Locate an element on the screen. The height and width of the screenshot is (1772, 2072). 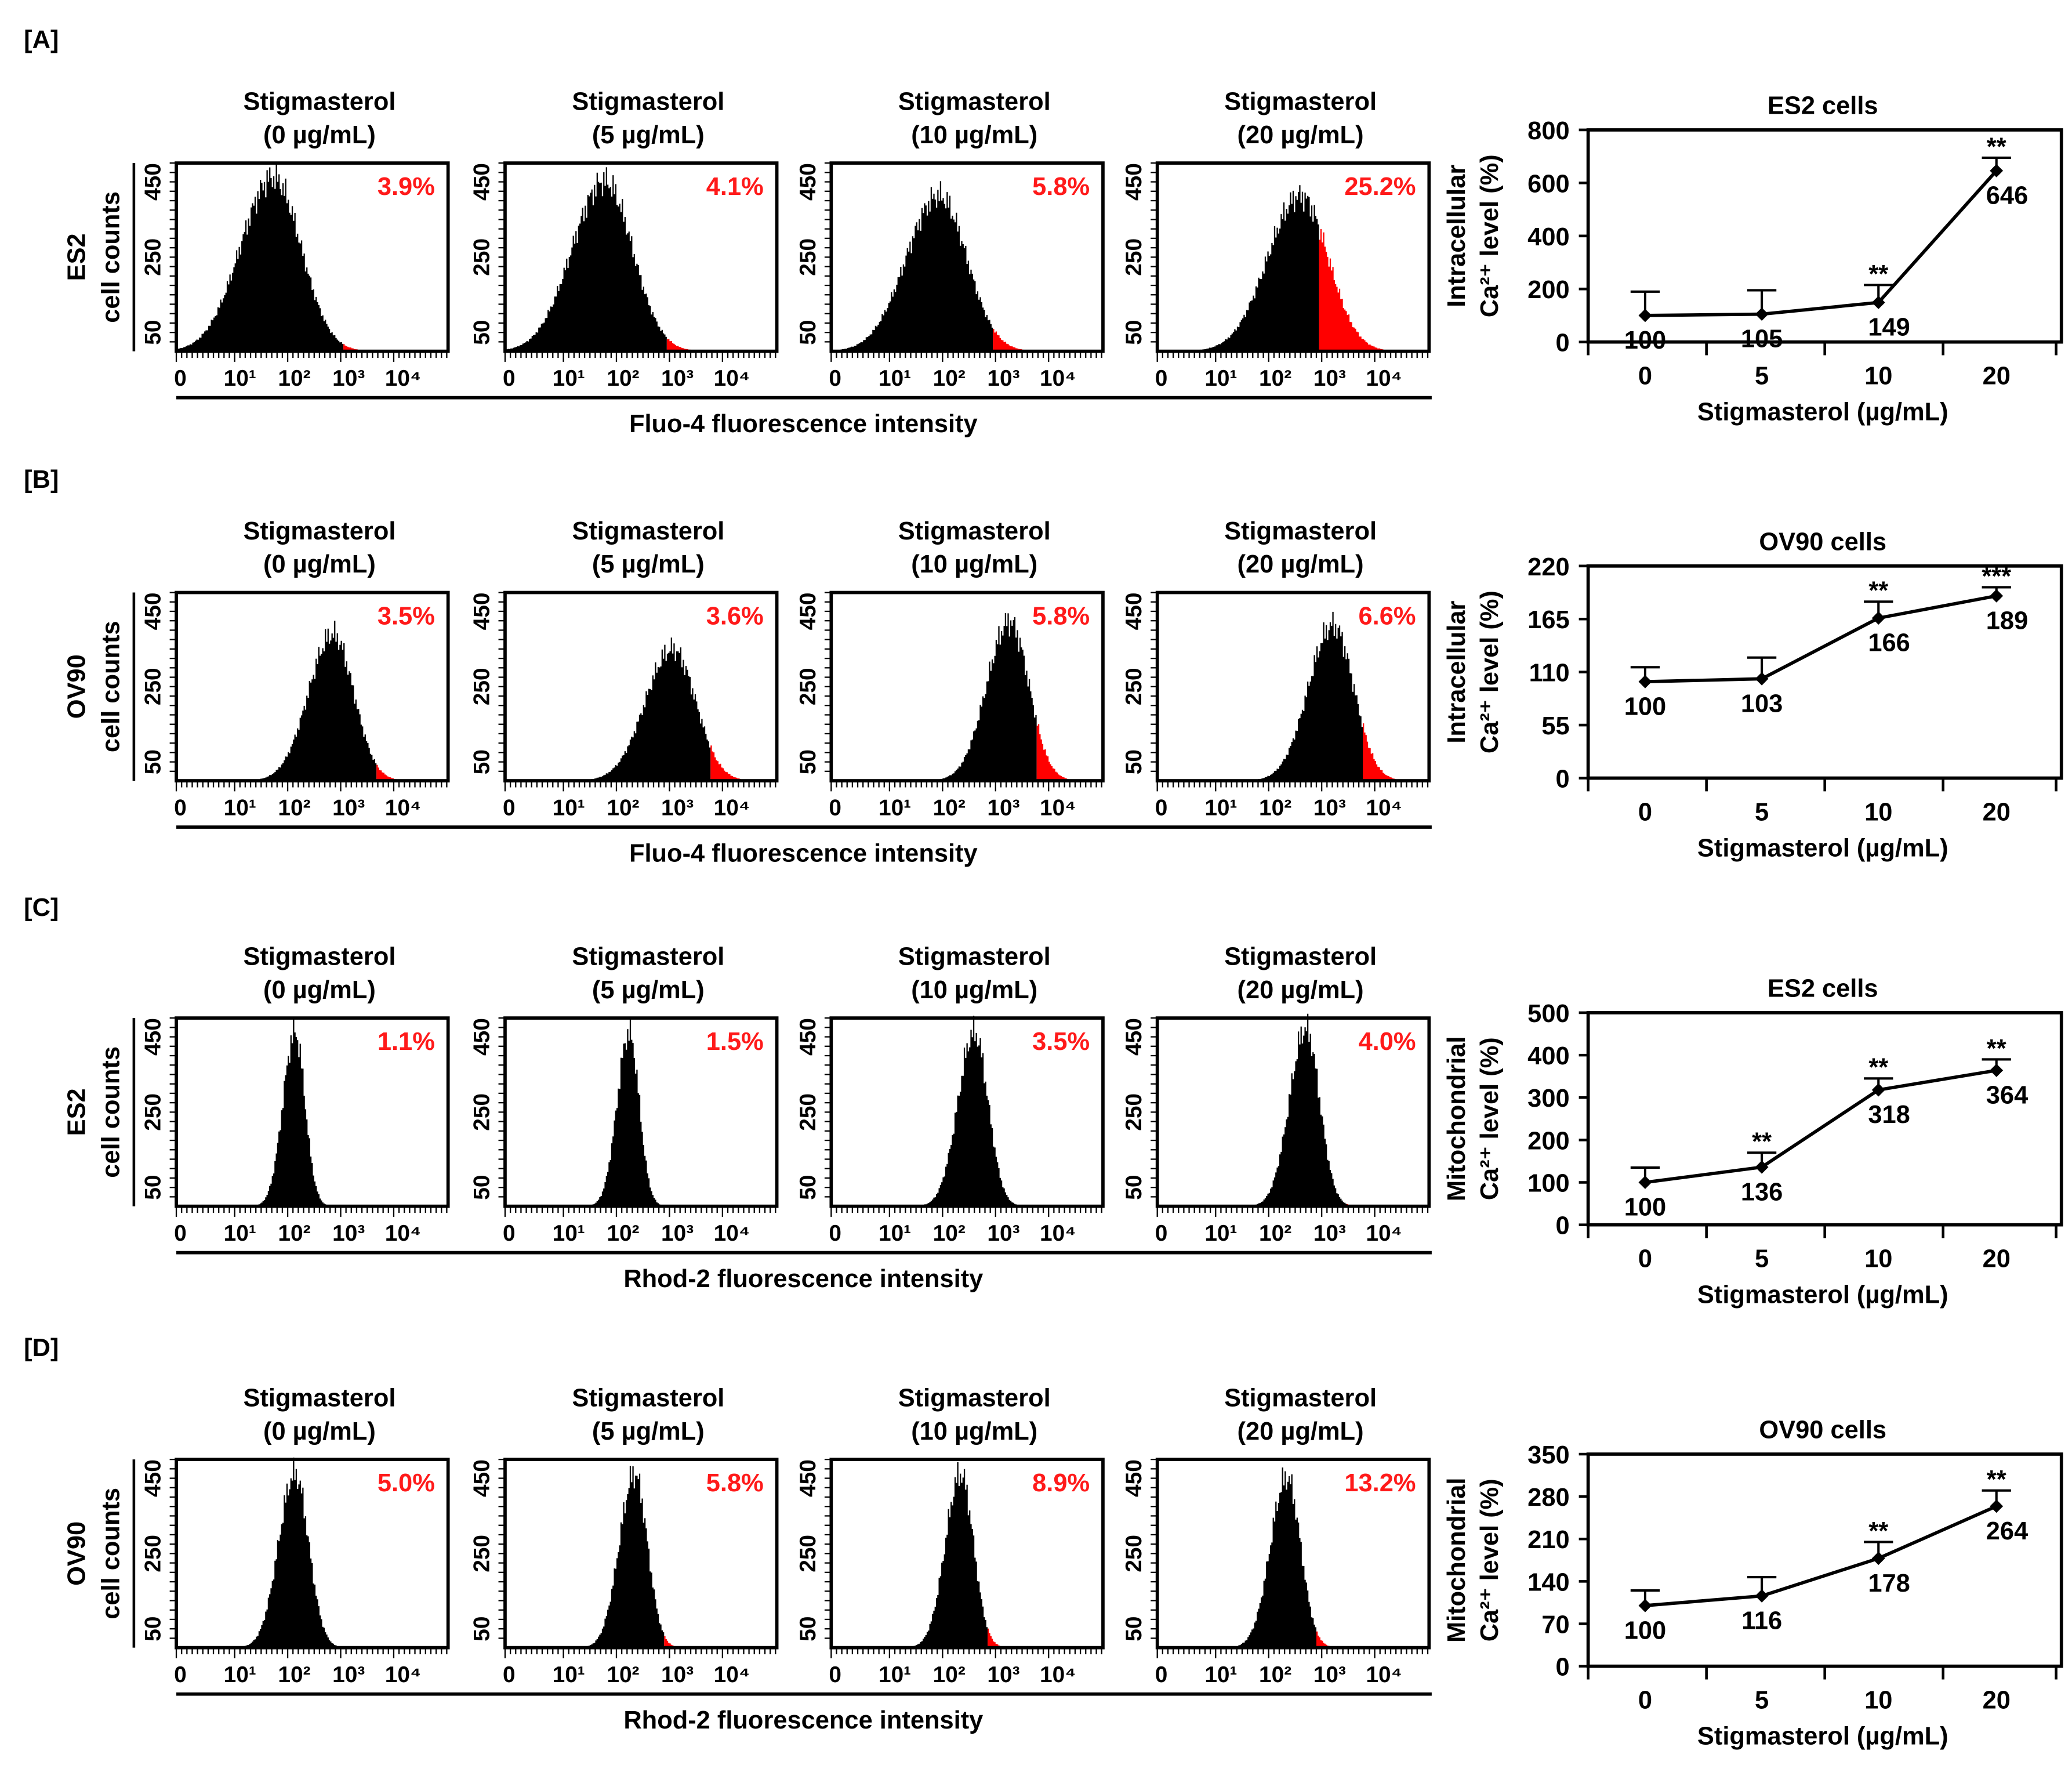
x-tick-label: 20 is located at coordinates (1997, 376).